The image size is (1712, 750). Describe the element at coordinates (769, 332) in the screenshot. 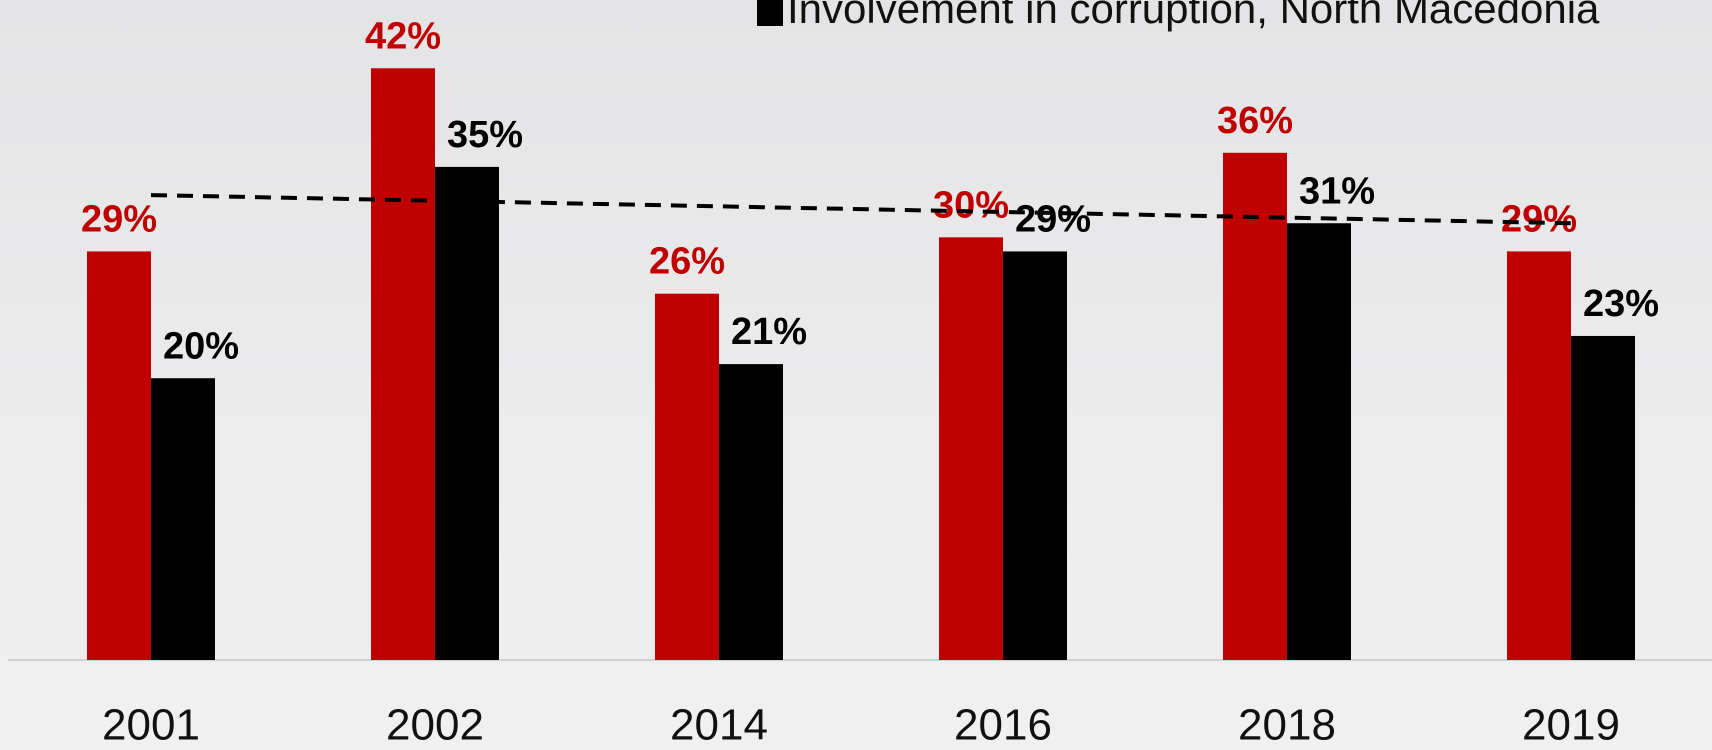

I see `data-label: 21%` at that location.